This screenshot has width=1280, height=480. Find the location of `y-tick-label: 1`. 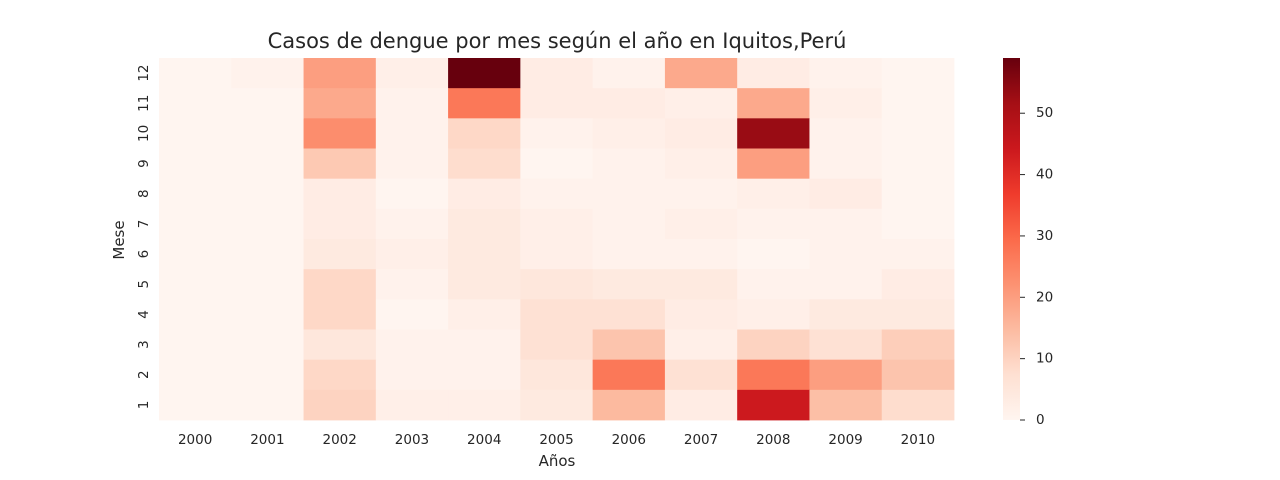

y-tick-label: 1 is located at coordinates (144, 405).